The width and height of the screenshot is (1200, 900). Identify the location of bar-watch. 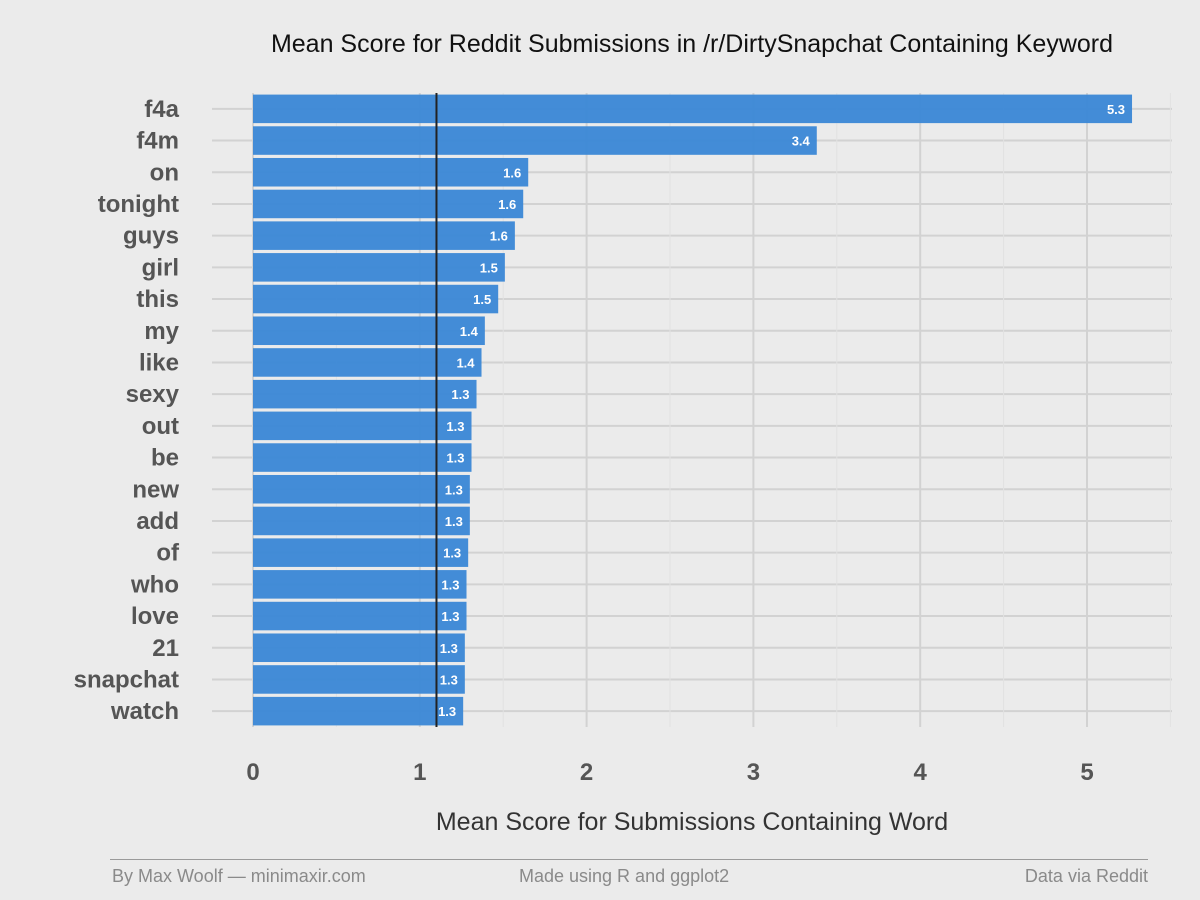
(358, 711).